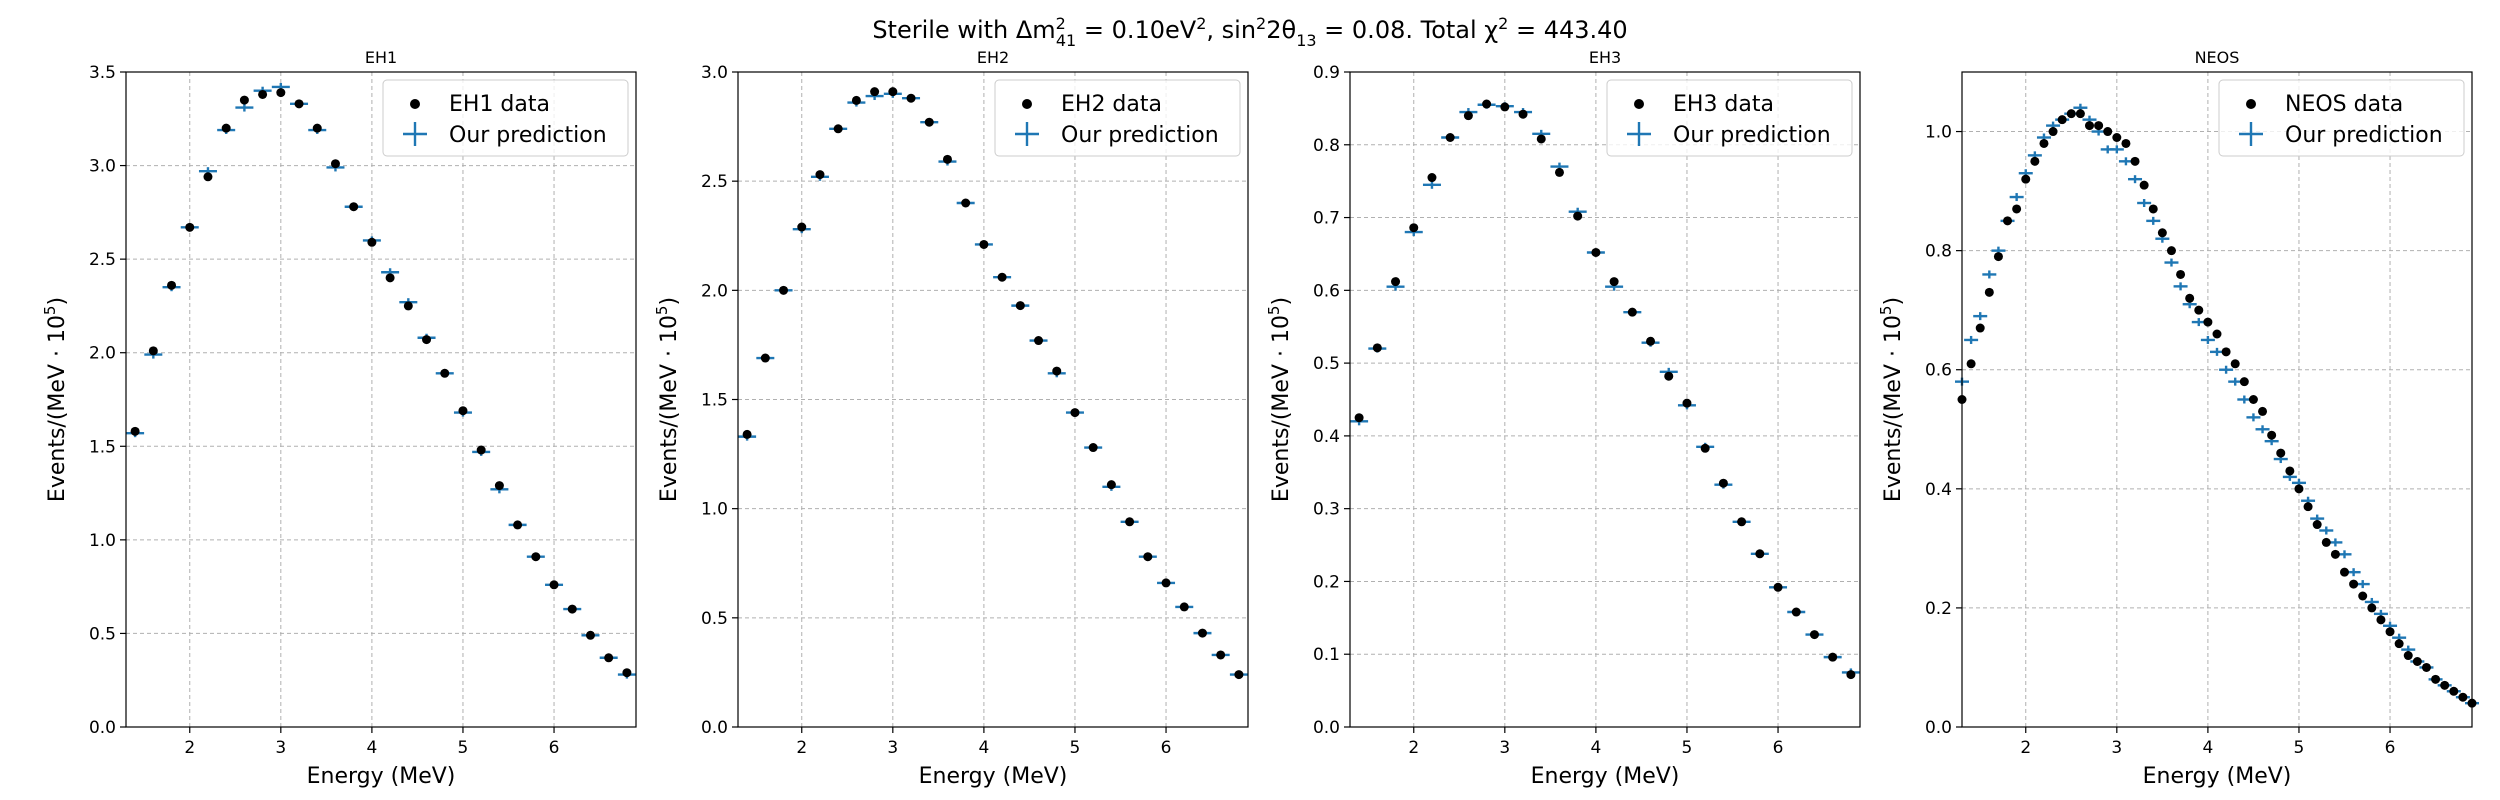 Image resolution: width=2500 pixels, height=800 pixels. Describe the element at coordinates (2116, 748) in the screenshot. I see `x-tick-label: 3` at that location.